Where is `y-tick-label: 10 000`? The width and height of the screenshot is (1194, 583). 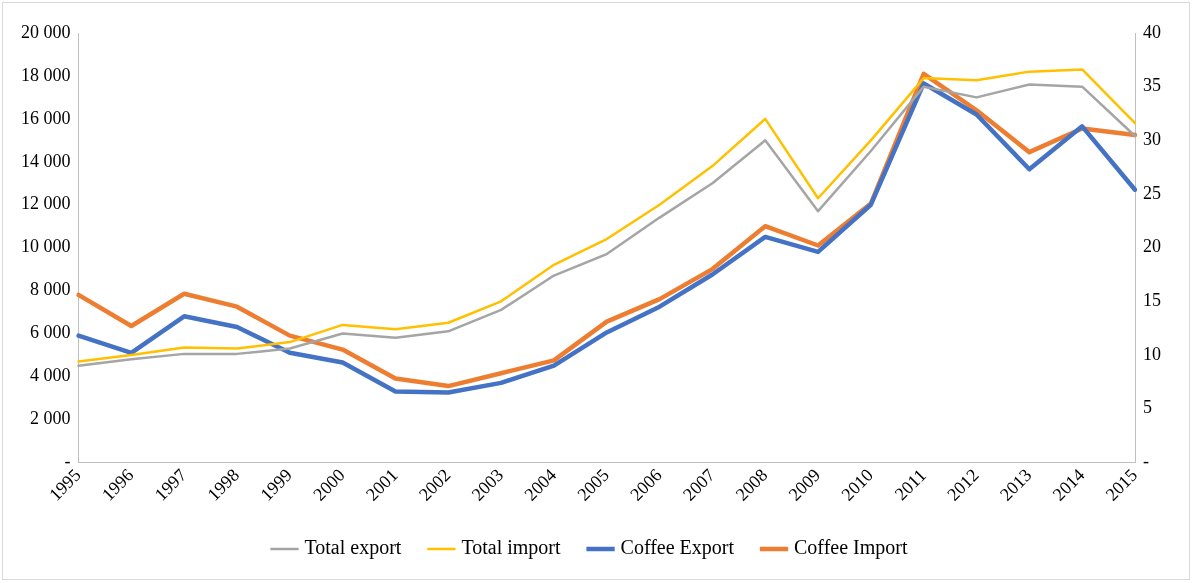
y-tick-label: 10 000 is located at coordinates (46, 246).